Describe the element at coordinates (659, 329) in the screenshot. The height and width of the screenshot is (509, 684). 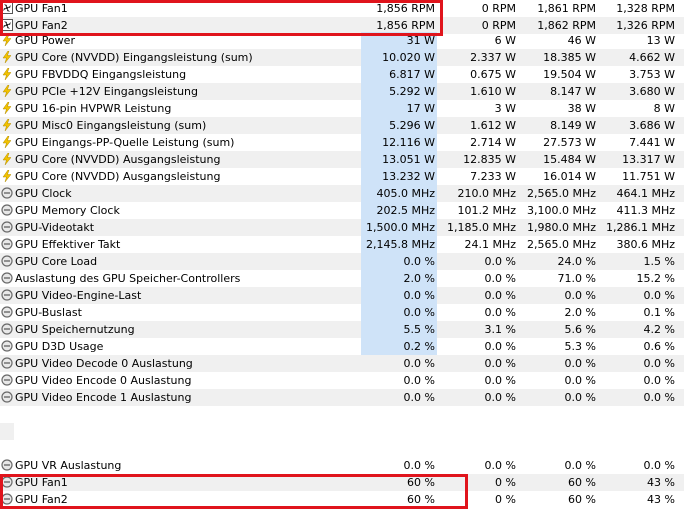
I see `avg-value: 4.2 %` at that location.